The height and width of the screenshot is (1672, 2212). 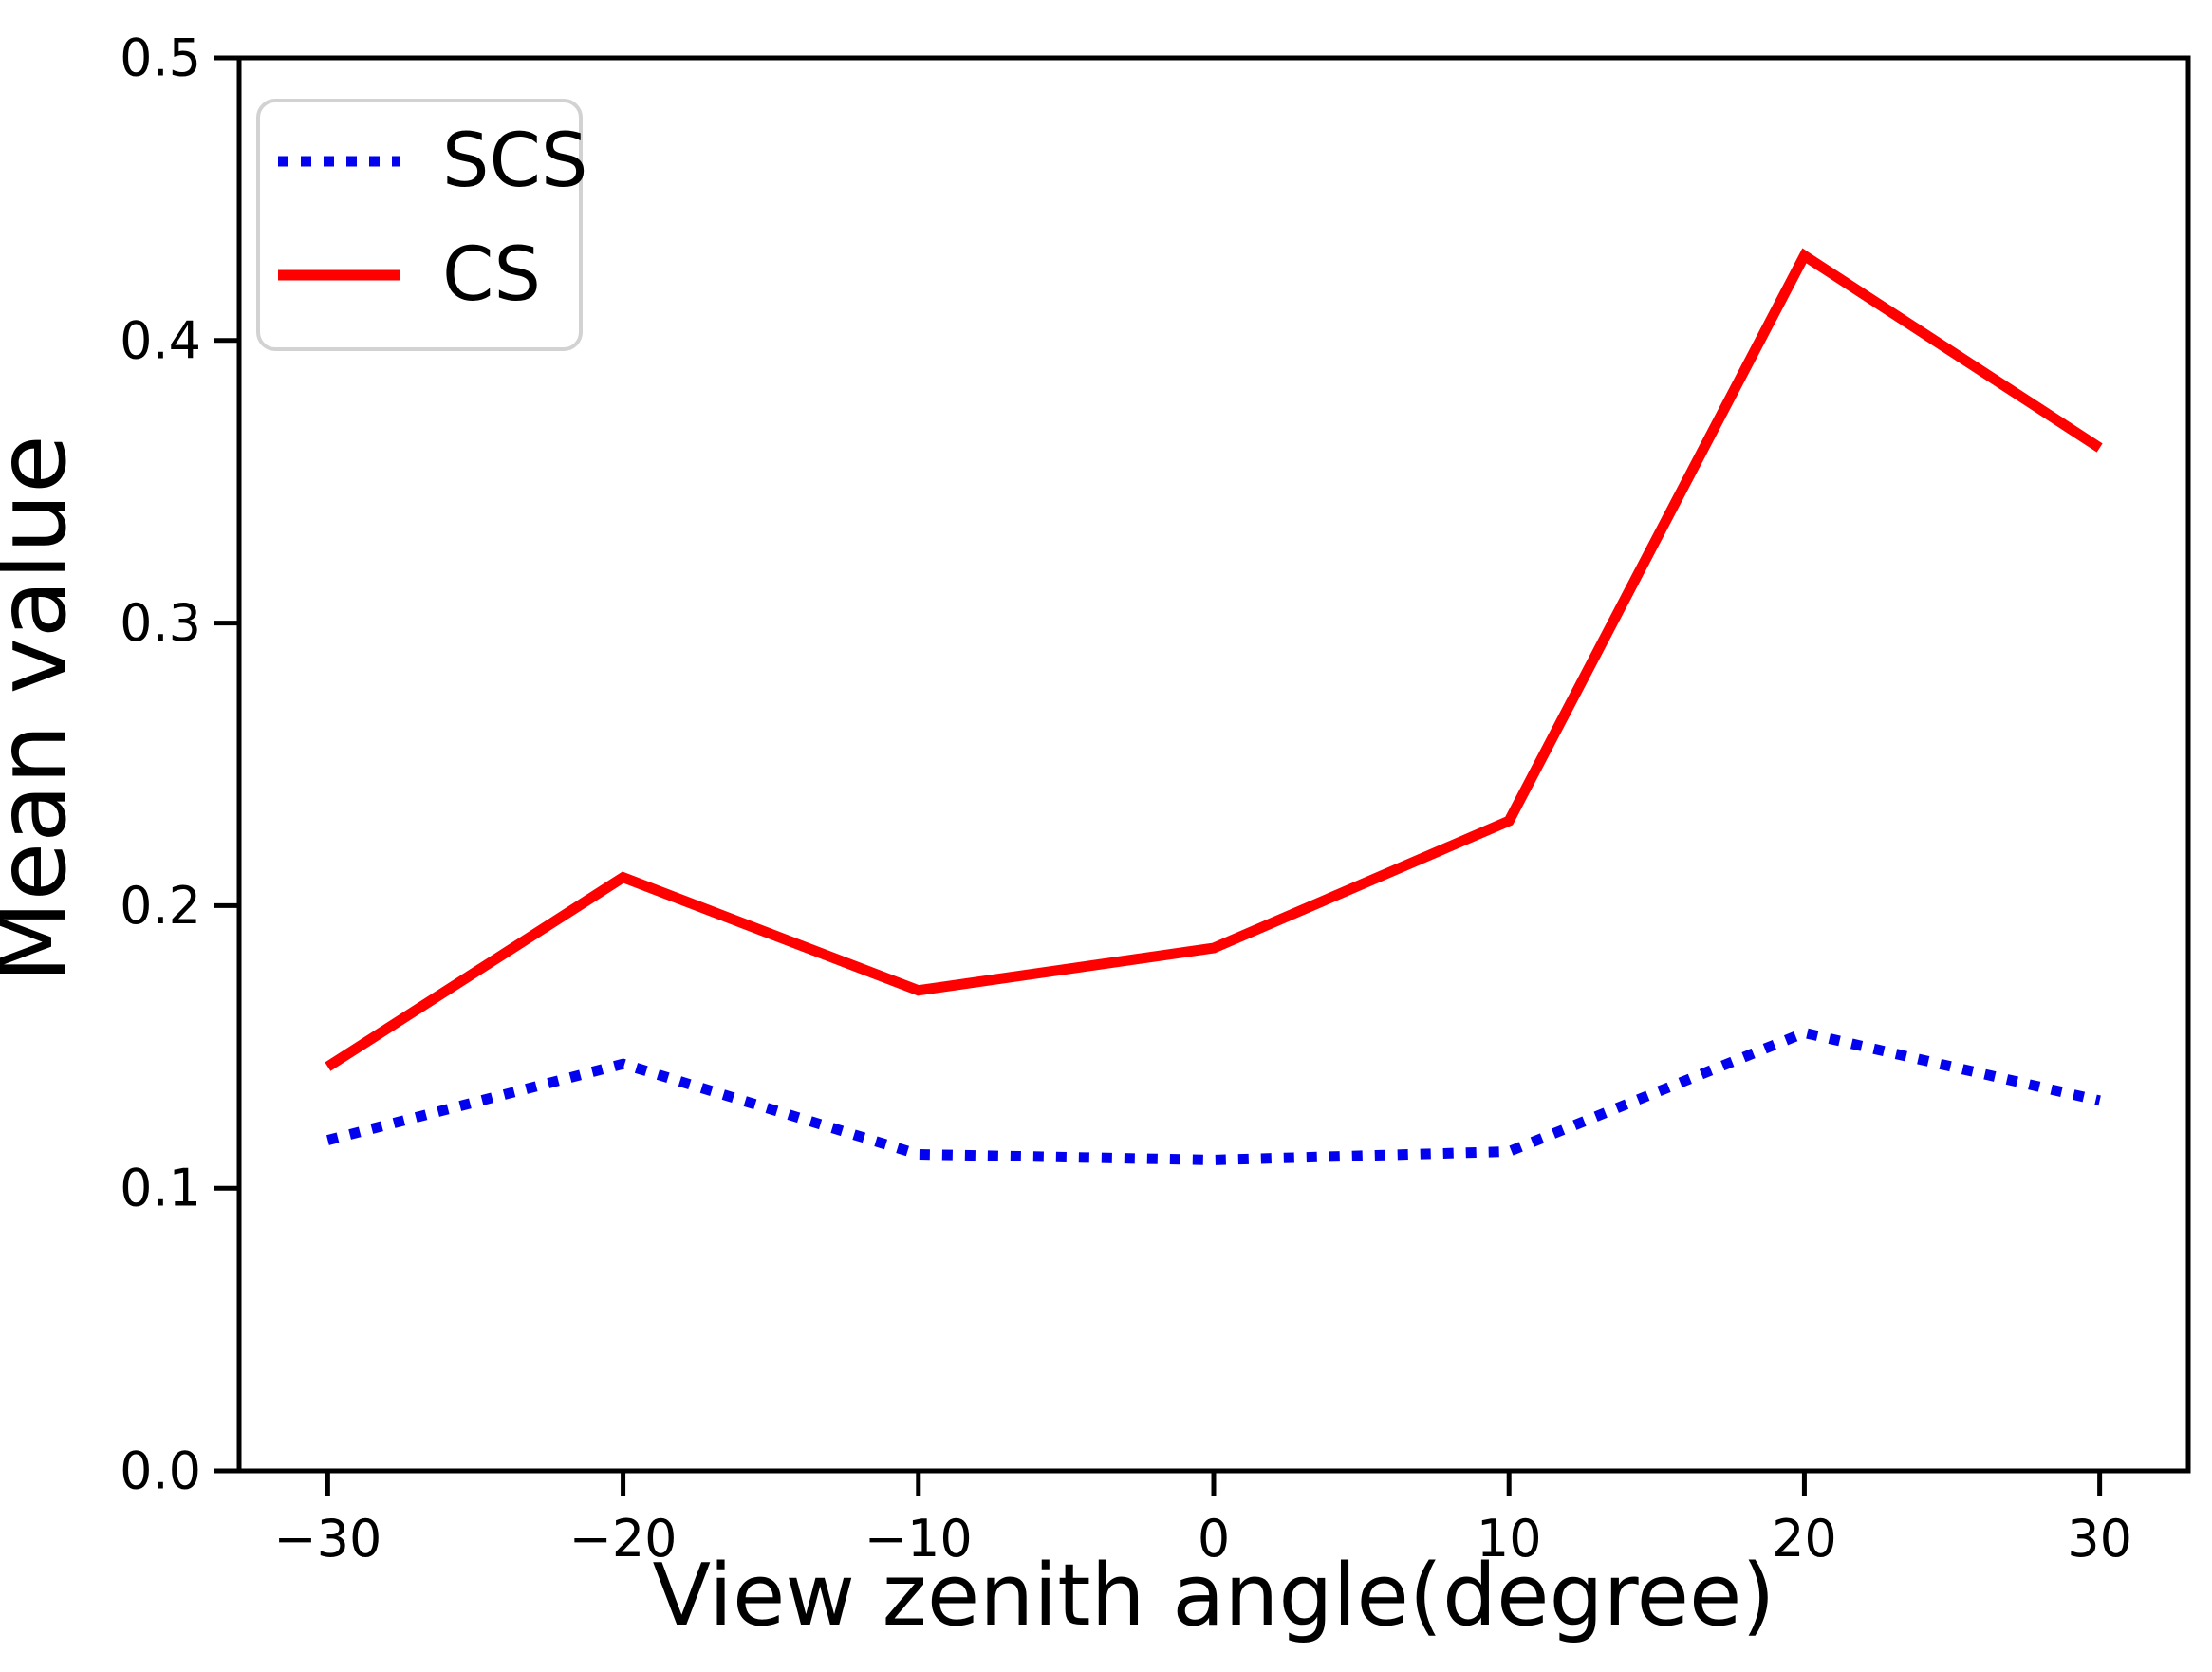 What do you see at coordinates (161, 906) in the screenshot?
I see `y-axis-tick-label: 0.2` at bounding box center [161, 906].